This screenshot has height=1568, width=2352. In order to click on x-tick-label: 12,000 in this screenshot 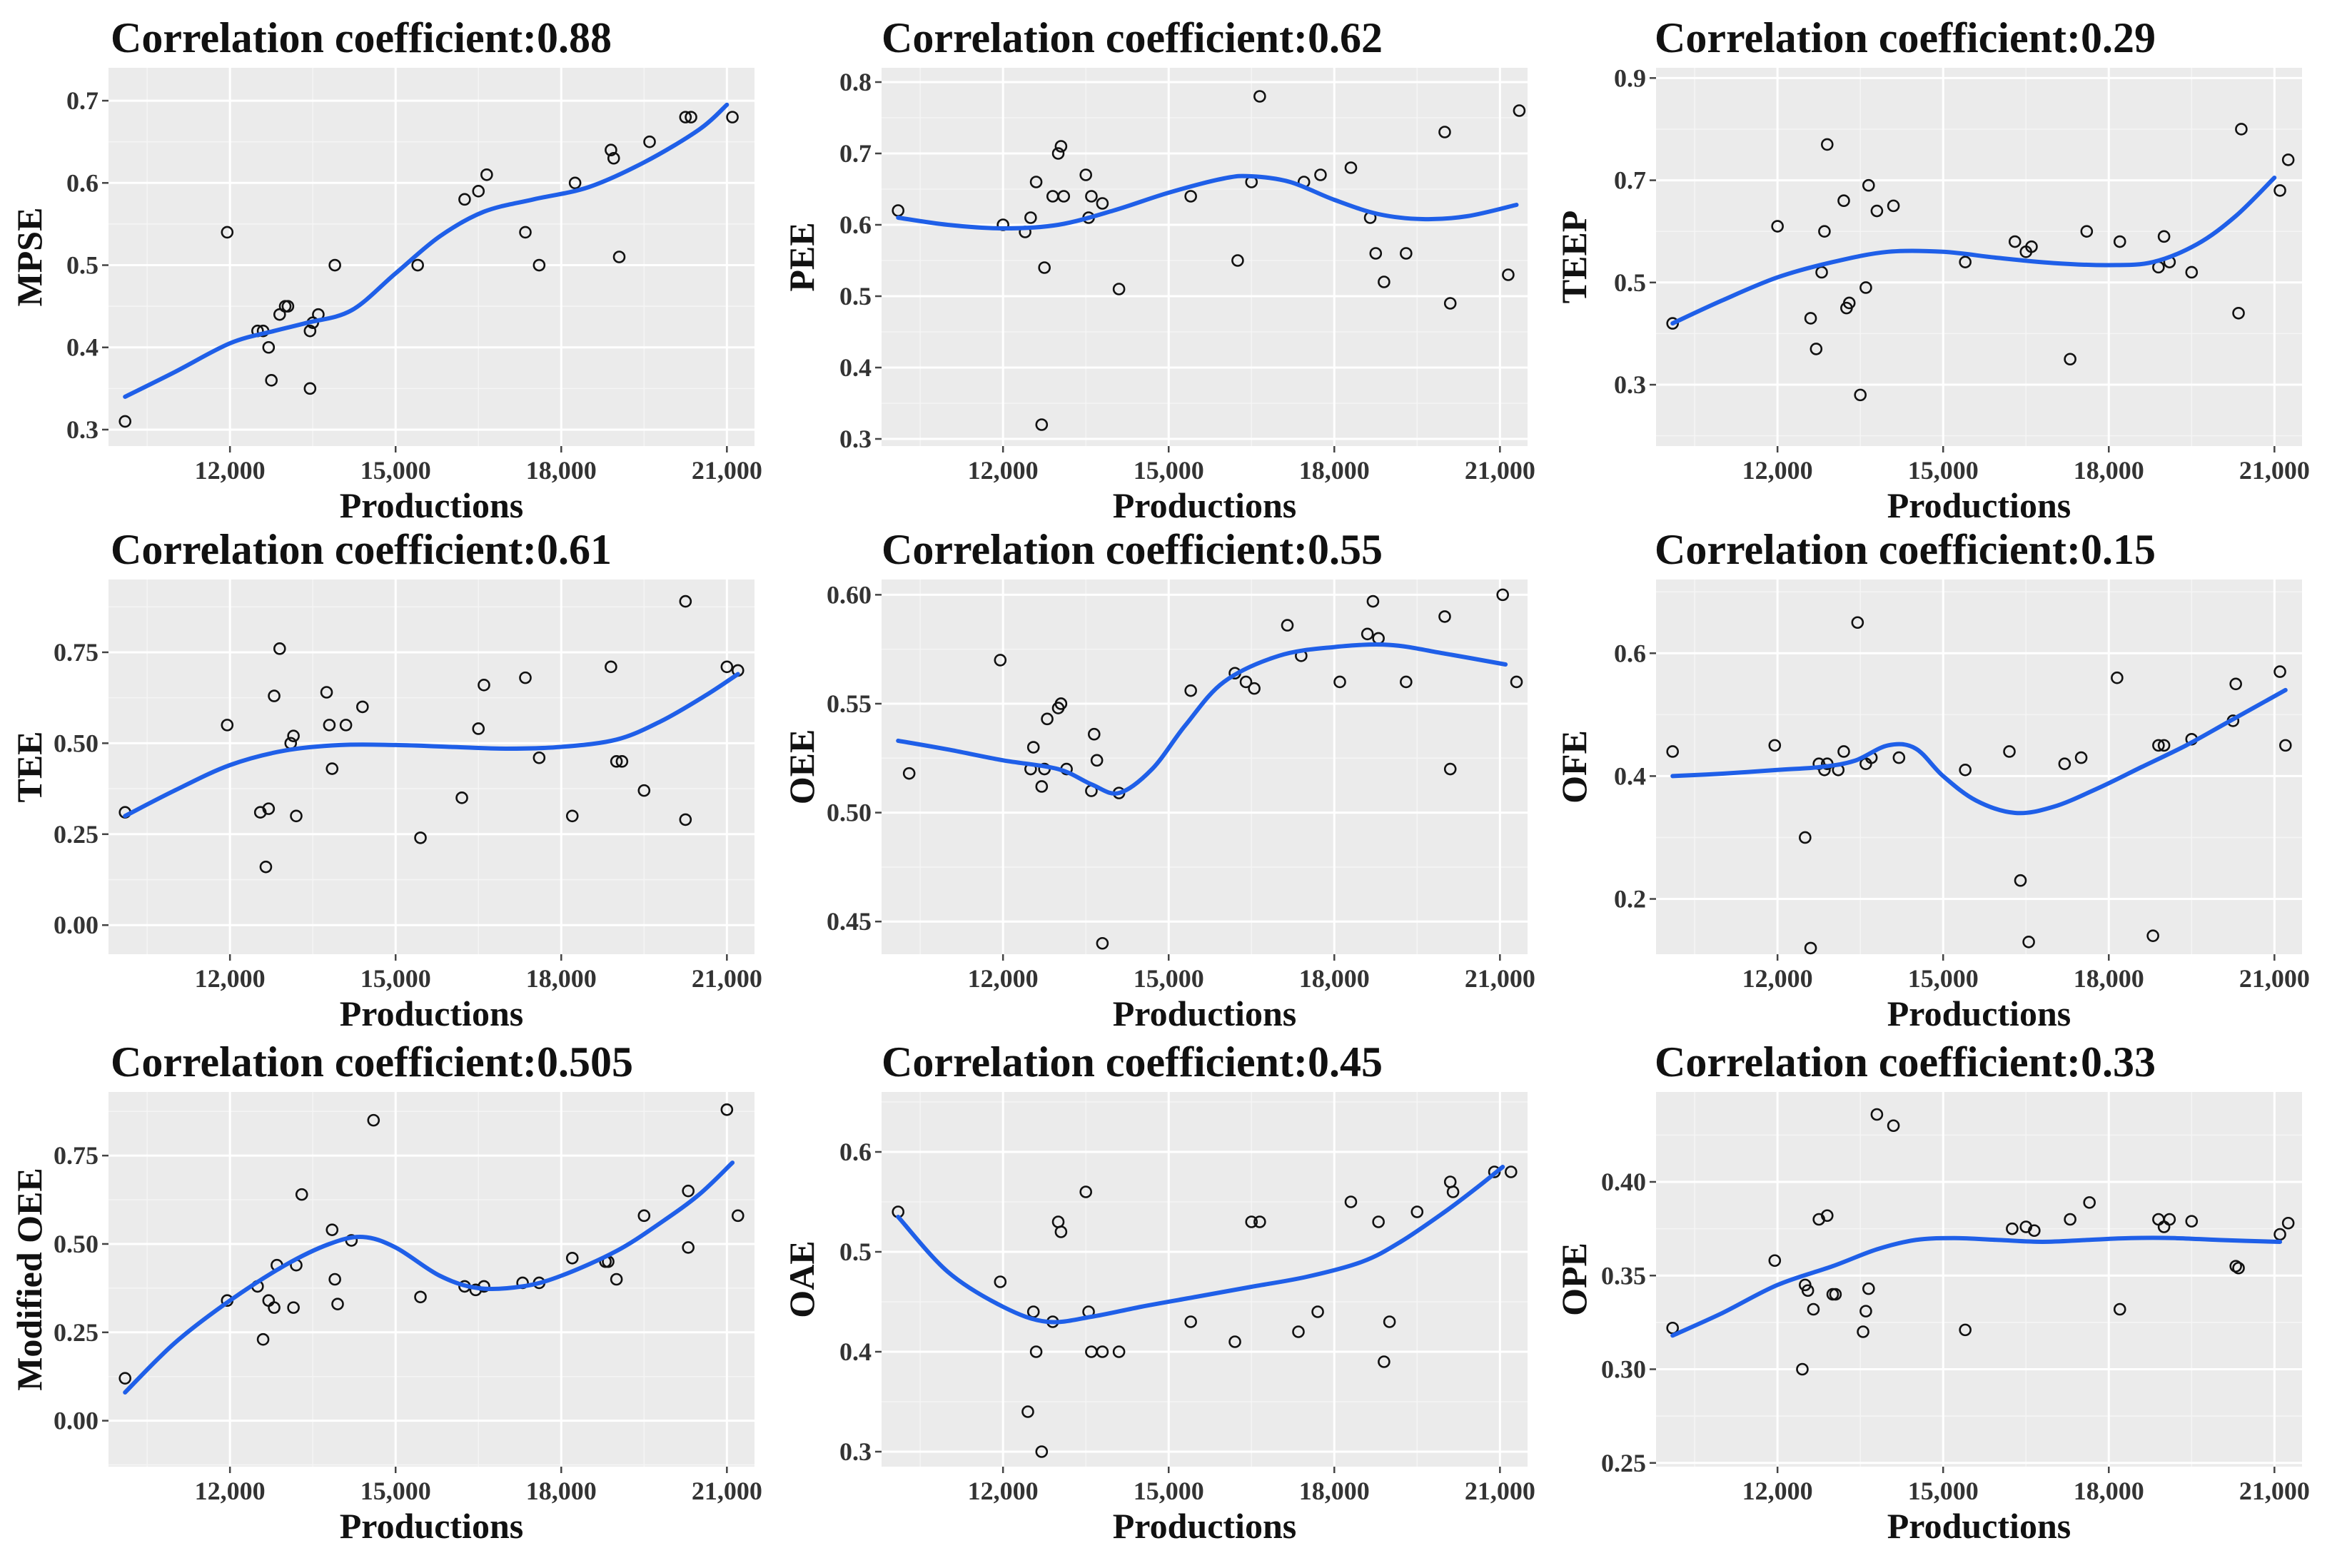, I will do `click(1004, 470)`.